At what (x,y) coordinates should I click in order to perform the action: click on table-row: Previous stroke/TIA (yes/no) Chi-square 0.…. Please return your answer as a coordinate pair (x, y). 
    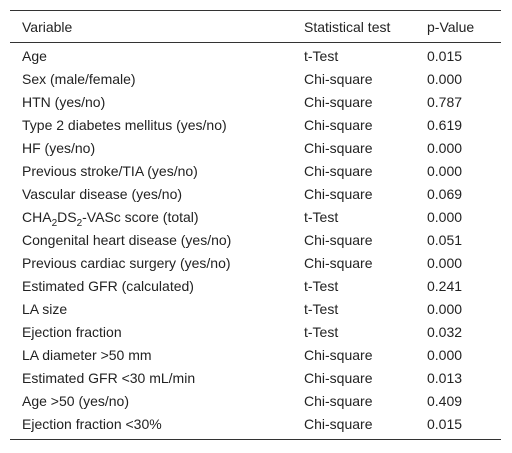
    Looking at the image, I should click on (255, 171).